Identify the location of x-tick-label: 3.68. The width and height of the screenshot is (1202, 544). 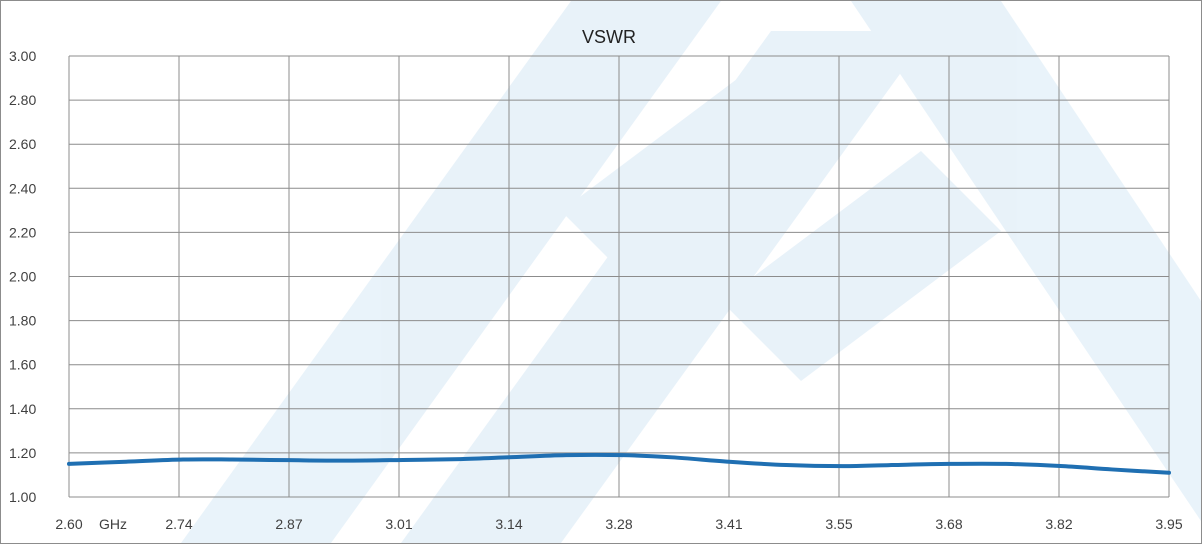
(948, 524).